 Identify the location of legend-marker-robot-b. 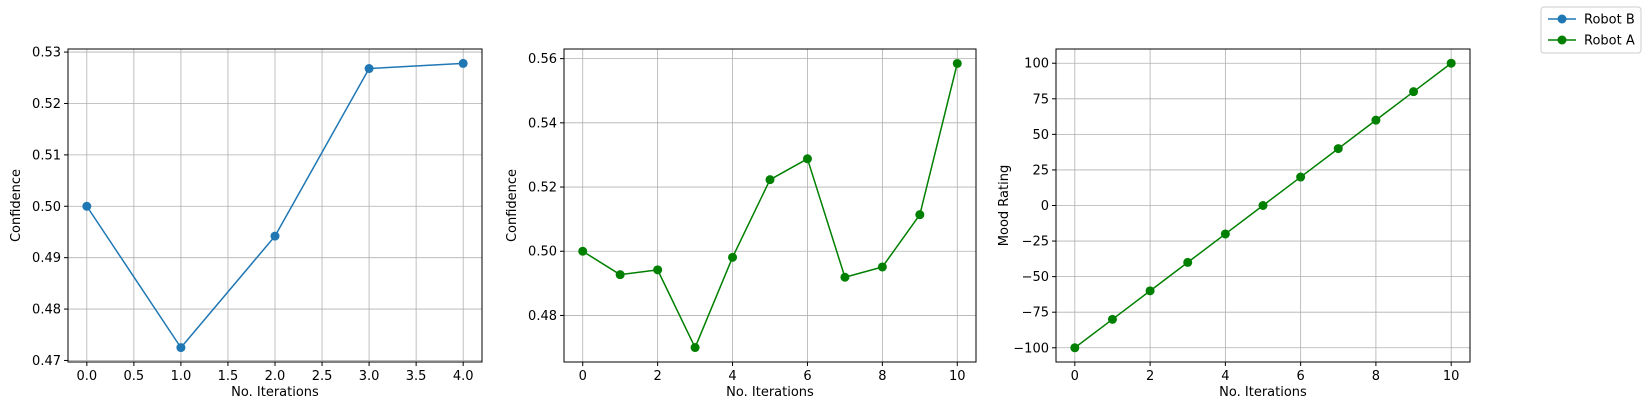
(1562, 19).